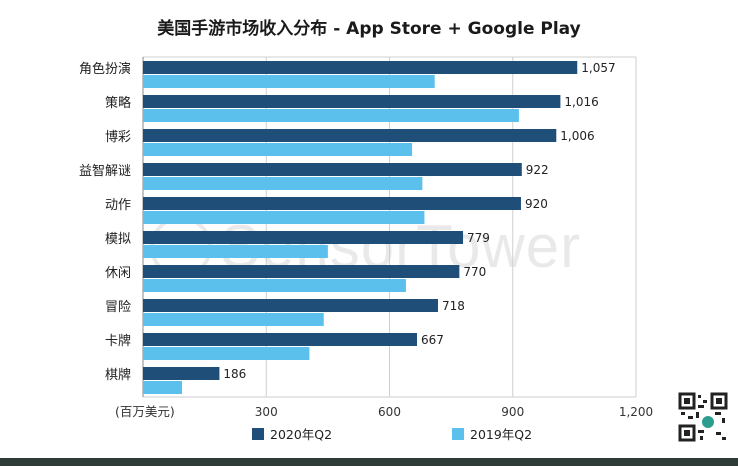 This screenshot has height=466, width=738. I want to click on data-label-2020q2: 1,057, so click(598, 68).